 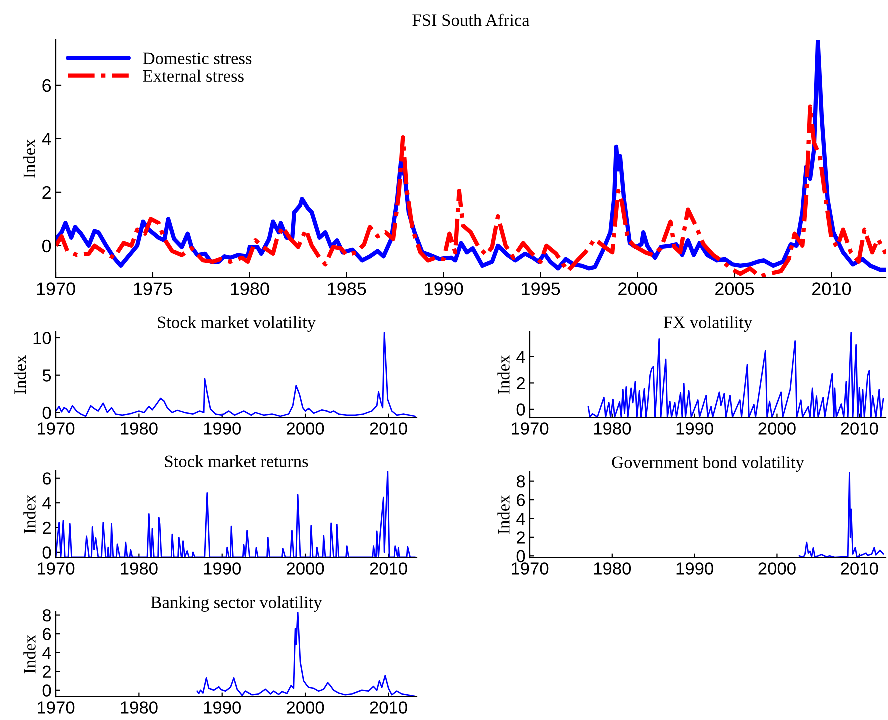 What do you see at coordinates (197, 58) in the screenshot?
I see `legend-label: Domestic stress` at bounding box center [197, 58].